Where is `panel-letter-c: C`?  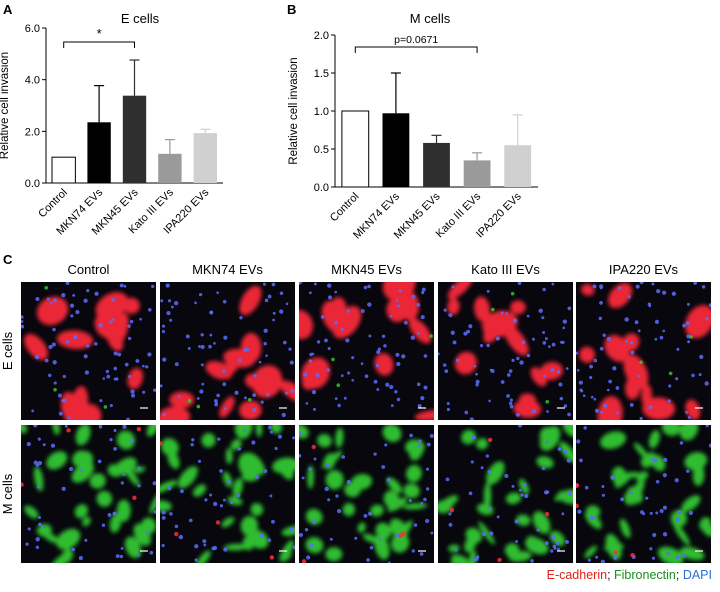 panel-letter-c: C is located at coordinates (8, 259).